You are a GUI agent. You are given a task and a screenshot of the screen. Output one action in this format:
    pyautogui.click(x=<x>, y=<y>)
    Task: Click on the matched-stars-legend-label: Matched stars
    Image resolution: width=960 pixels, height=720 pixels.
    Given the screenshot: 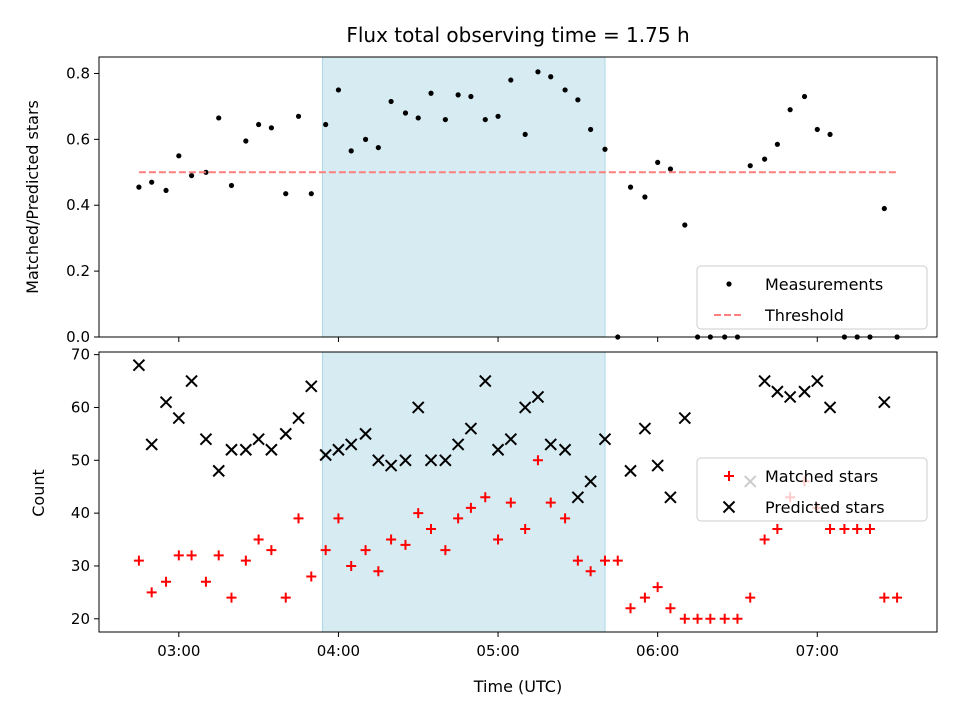 What is the action you would take?
    pyautogui.click(x=821, y=476)
    